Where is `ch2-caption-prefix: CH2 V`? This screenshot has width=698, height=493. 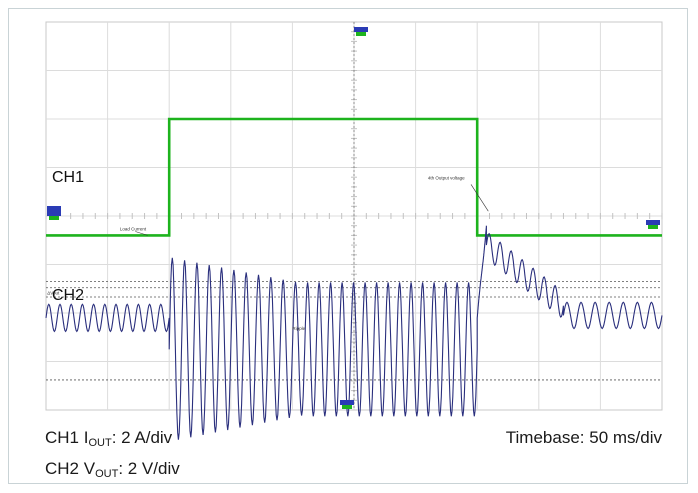
ch2-caption-prefix: CH2 V is located at coordinates (70, 468).